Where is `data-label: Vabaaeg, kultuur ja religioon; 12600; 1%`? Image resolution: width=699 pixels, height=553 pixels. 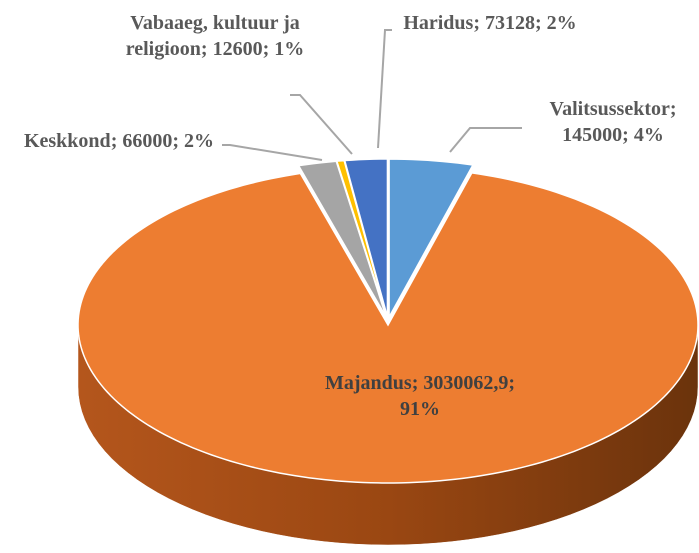 data-label: Vabaaeg, kultuur ja religioon; 12600; 1% is located at coordinates (215, 36).